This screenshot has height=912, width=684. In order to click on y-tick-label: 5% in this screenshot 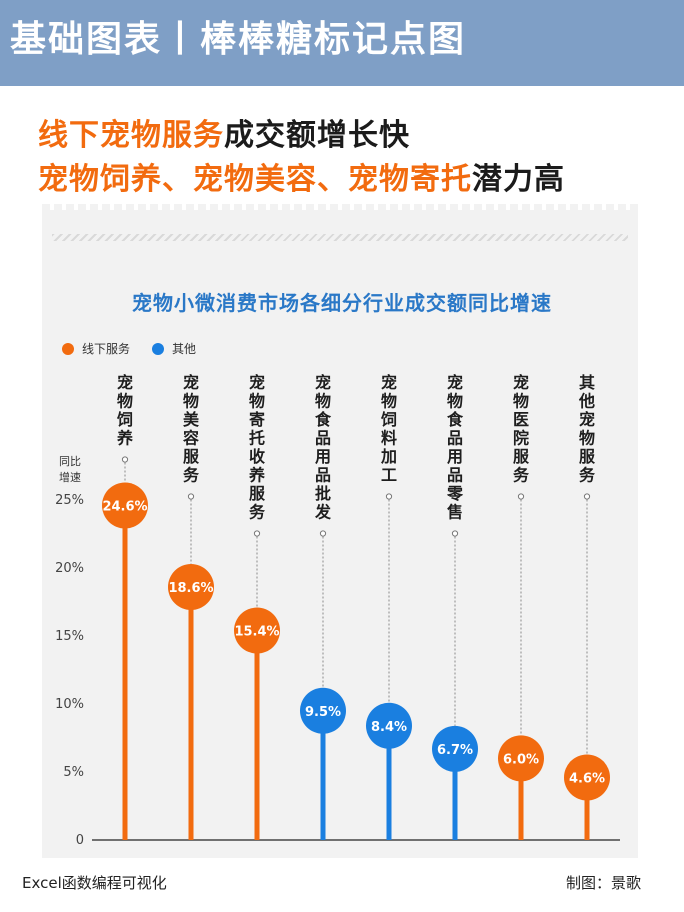, I will do `click(73, 772)`.